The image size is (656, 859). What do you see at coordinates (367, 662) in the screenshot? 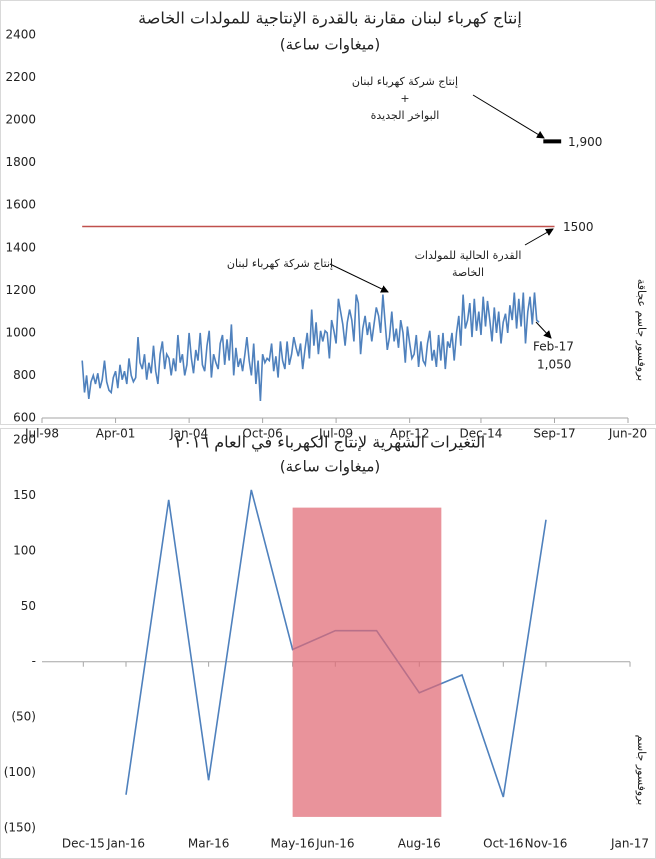
I see `highlight-band` at bounding box center [367, 662].